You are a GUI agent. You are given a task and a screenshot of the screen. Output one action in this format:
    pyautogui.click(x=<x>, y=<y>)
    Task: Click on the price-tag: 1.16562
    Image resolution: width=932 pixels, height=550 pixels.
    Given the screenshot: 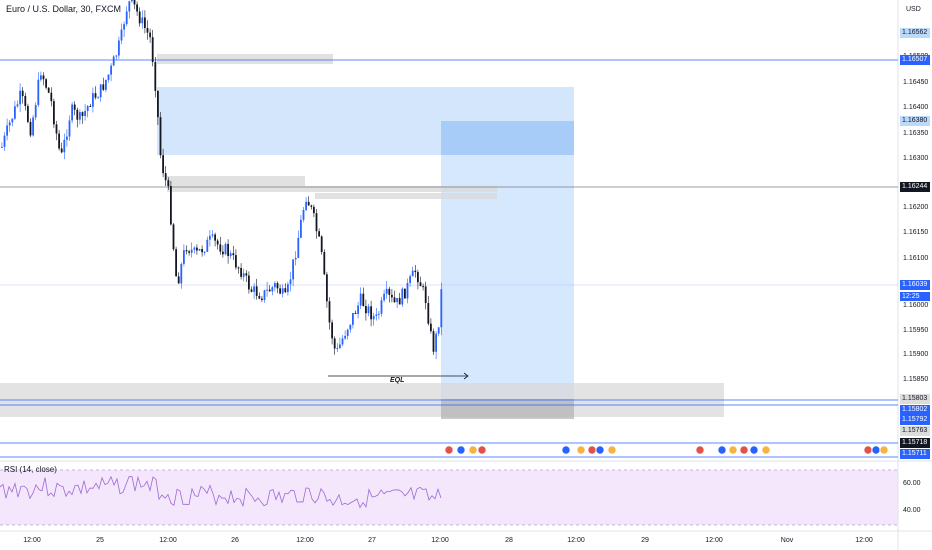 What is the action you would take?
    pyautogui.click(x=915, y=33)
    